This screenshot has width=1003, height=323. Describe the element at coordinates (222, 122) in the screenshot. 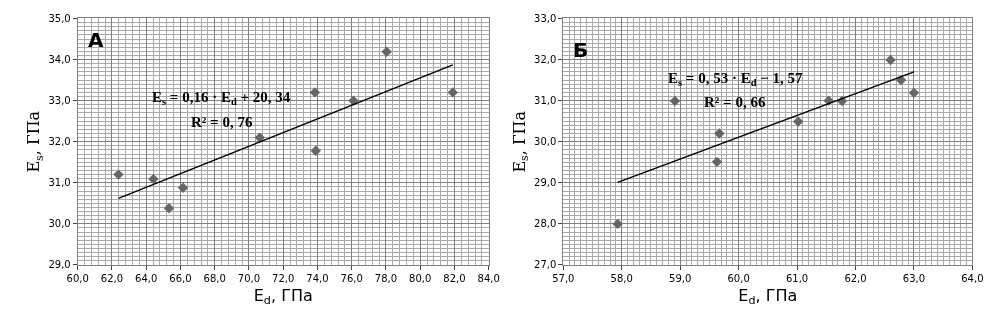

I see `annotation: R² = 0, 76` at that location.